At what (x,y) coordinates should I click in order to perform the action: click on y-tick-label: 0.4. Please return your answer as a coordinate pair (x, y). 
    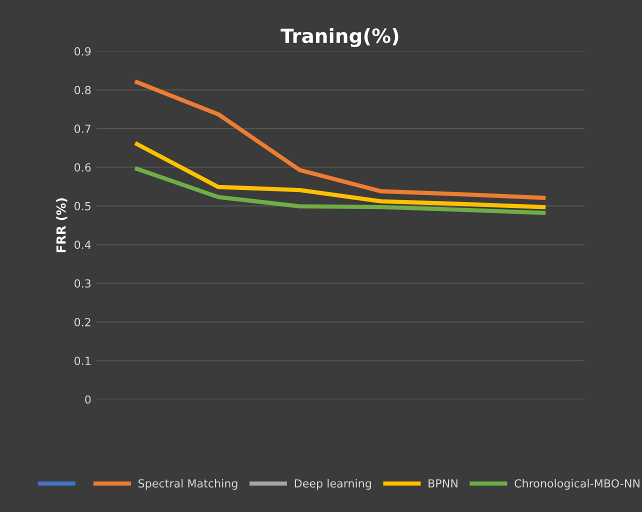
    Looking at the image, I should click on (82, 244).